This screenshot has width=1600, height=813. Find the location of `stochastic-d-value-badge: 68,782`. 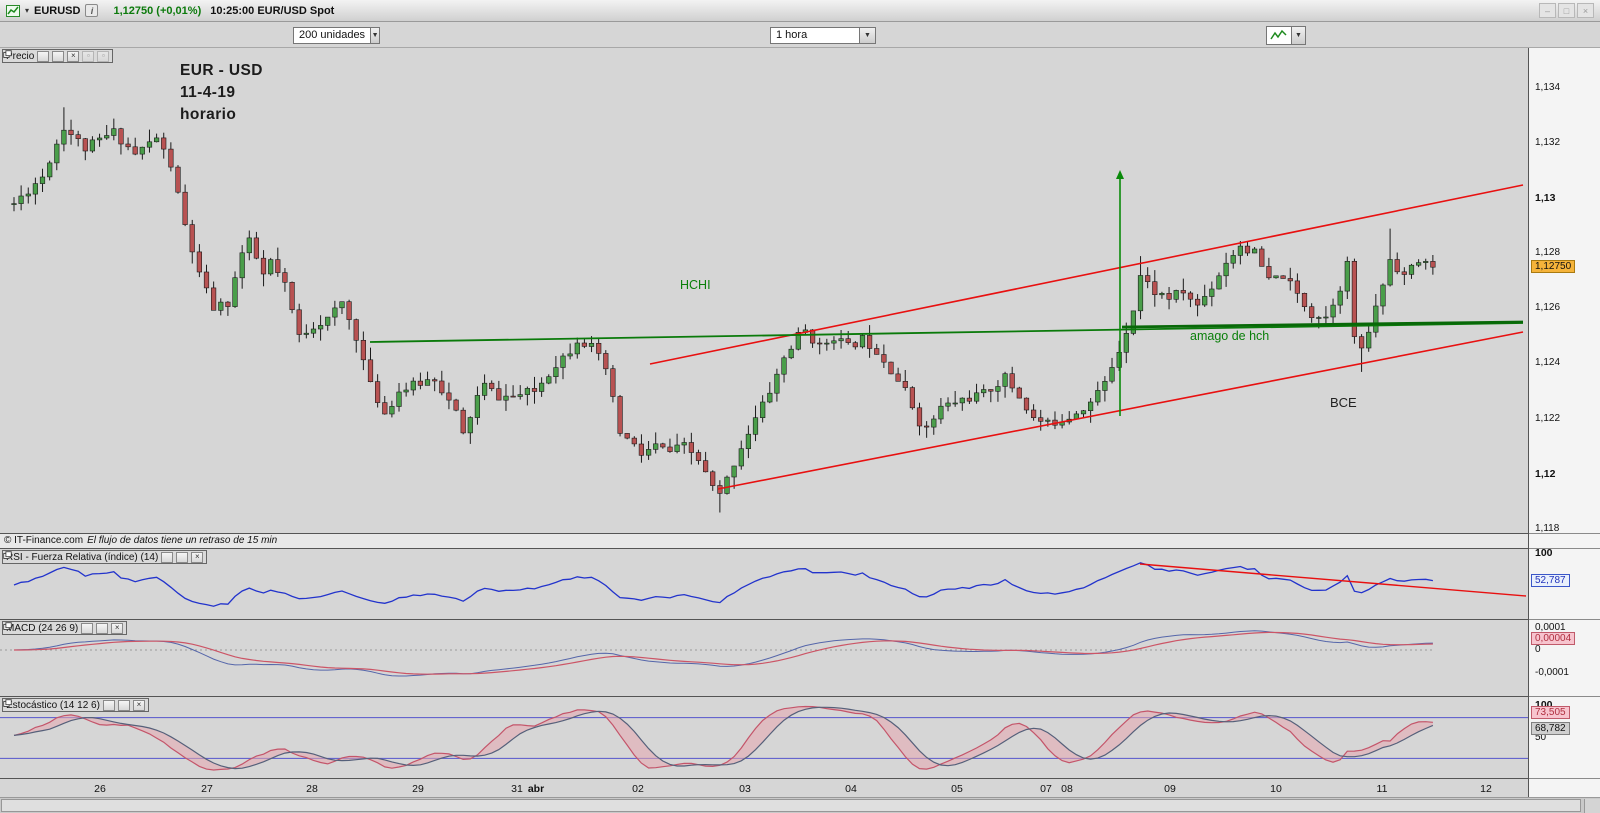

stochastic-d-value-badge: 68,782 is located at coordinates (1550, 728).